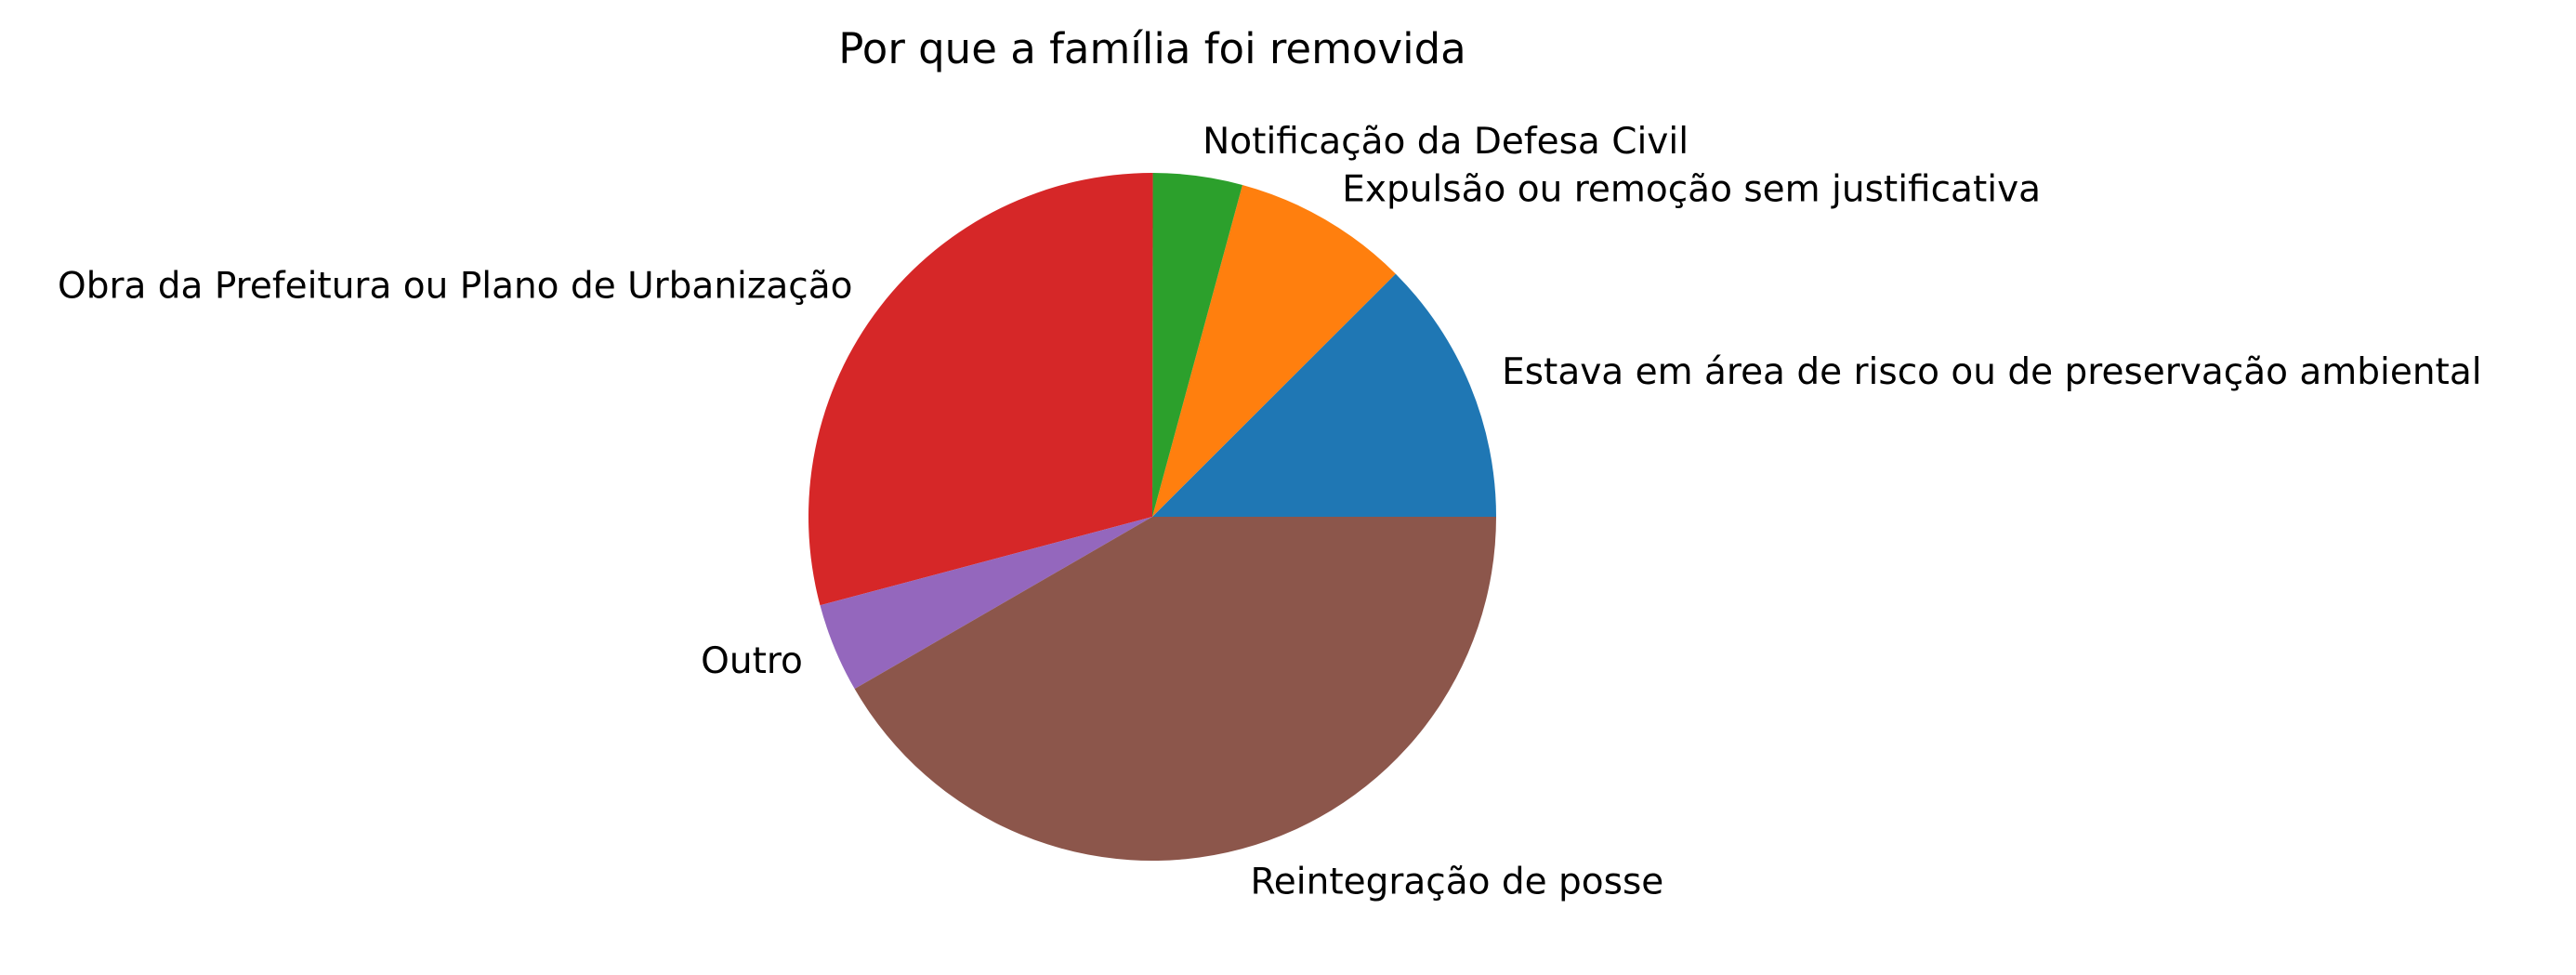  I want to click on pie-label-2: Notificação da Defesa Civil, so click(1446, 142).